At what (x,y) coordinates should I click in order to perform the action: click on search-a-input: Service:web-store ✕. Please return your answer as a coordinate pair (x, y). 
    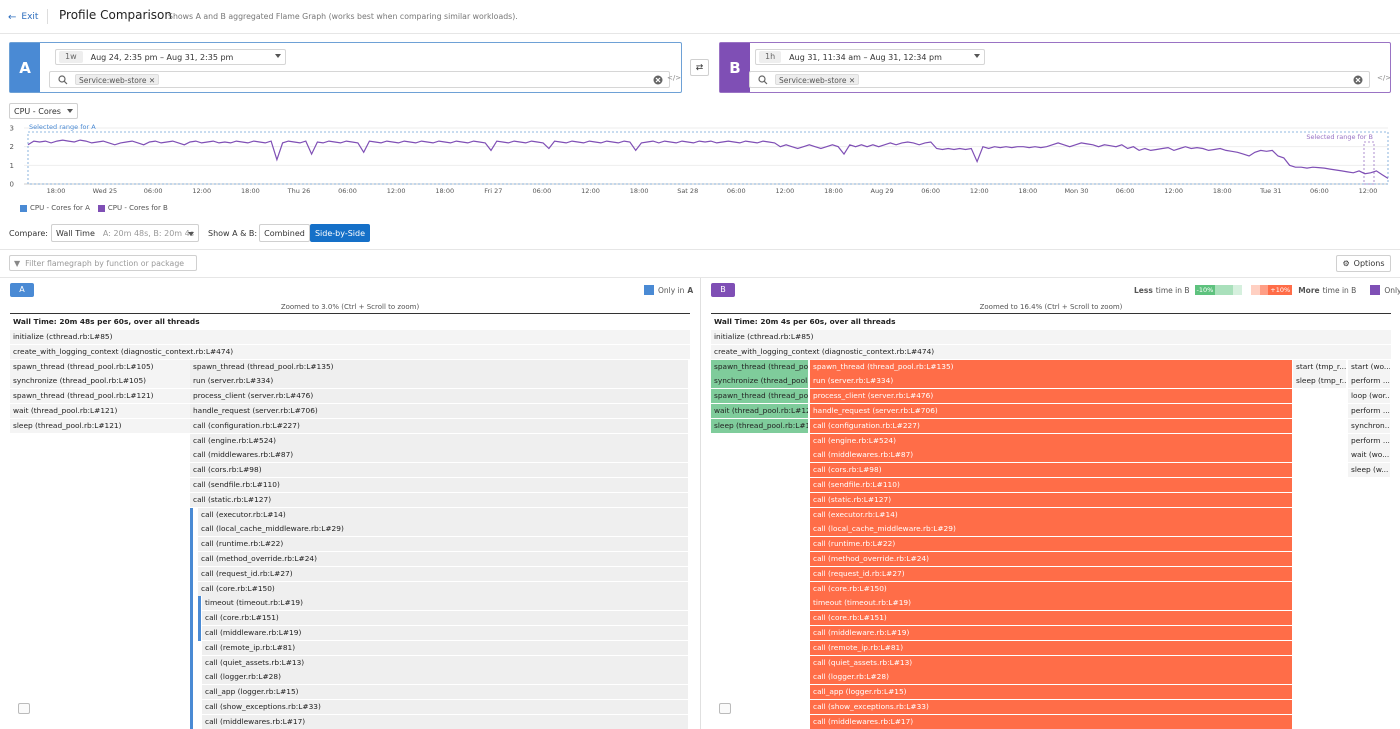
    Looking at the image, I should click on (359, 79).